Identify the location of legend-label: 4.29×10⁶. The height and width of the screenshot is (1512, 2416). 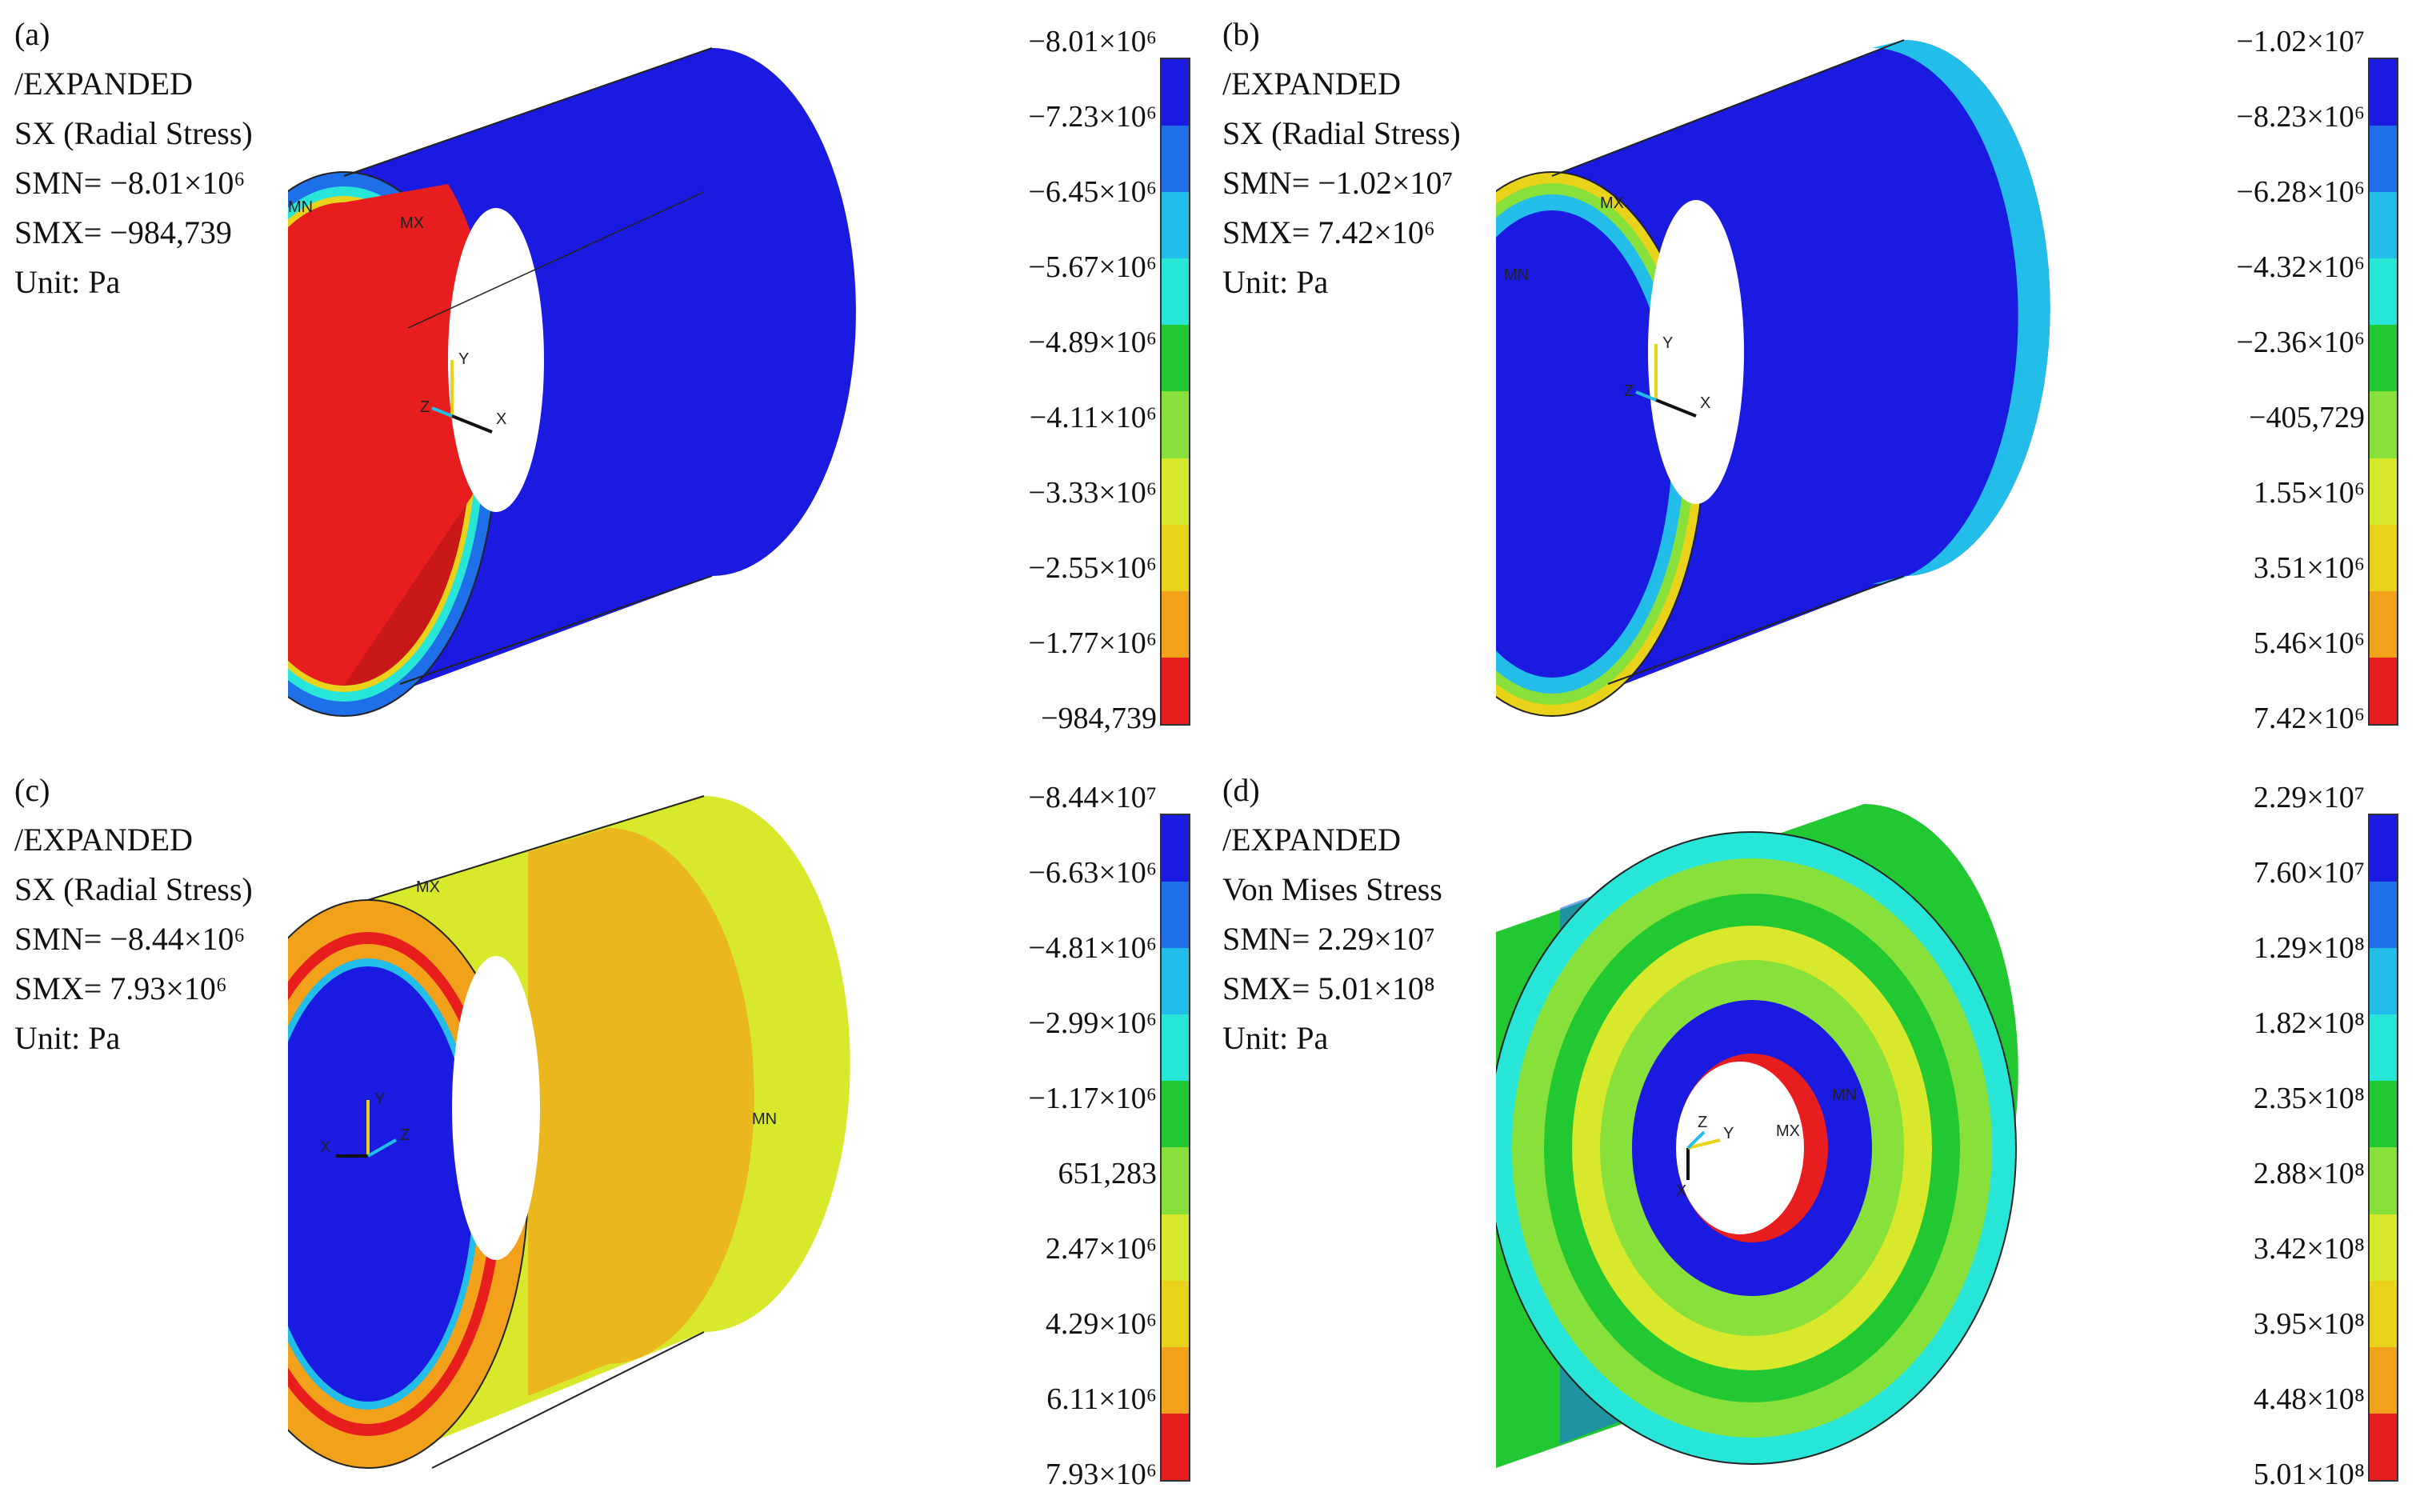
(1101, 1324).